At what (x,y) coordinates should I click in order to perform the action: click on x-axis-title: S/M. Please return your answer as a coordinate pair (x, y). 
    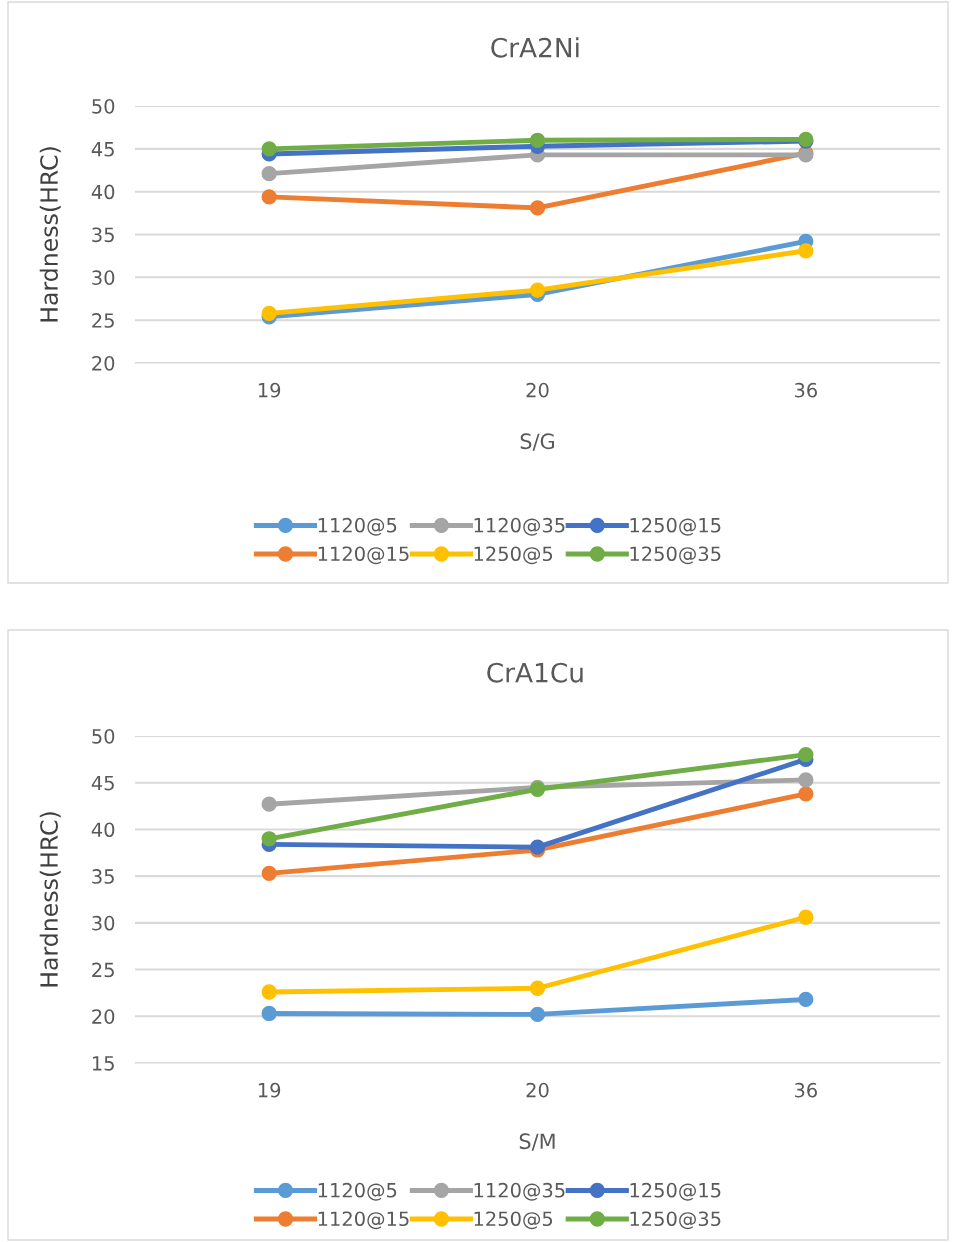
    Looking at the image, I should click on (537, 1142).